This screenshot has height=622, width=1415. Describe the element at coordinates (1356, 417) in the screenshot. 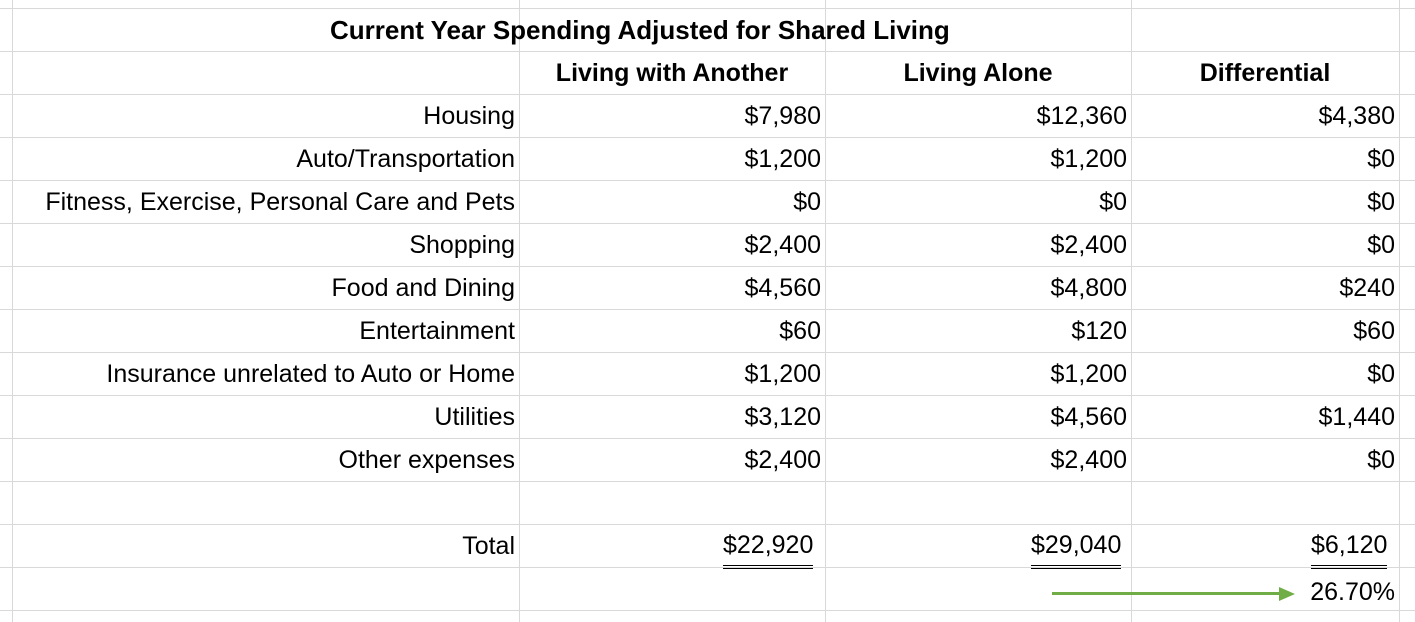

I see `cell-differential: $1,440` at that location.